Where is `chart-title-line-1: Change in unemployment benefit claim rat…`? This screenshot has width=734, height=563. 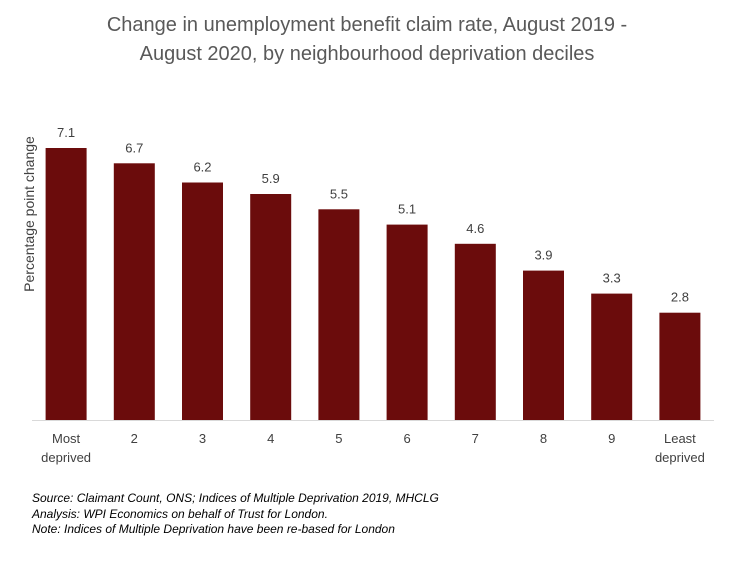 chart-title-line-1: Change in unemployment benefit claim rat… is located at coordinates (367, 25).